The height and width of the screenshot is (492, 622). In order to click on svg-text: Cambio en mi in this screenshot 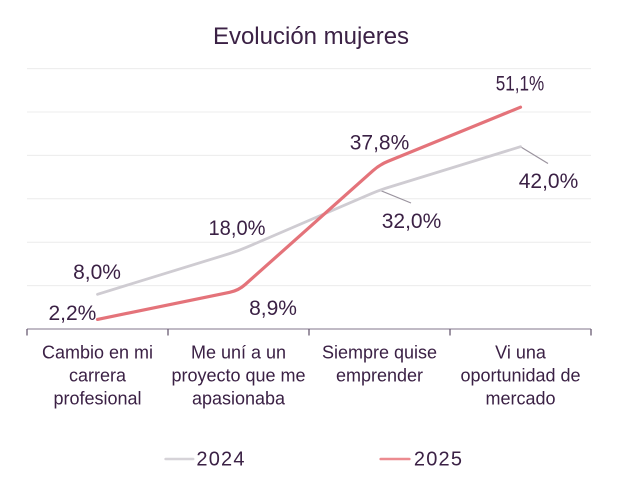, I will do `click(97, 353)`.